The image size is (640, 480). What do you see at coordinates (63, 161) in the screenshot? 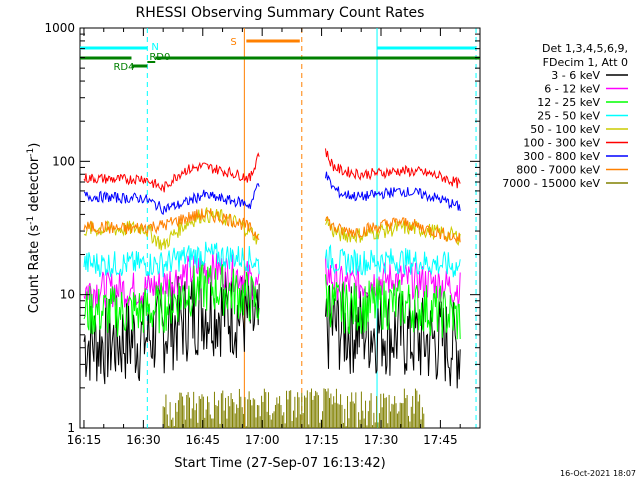
I see `y-tick-label: 100` at bounding box center [63, 161].